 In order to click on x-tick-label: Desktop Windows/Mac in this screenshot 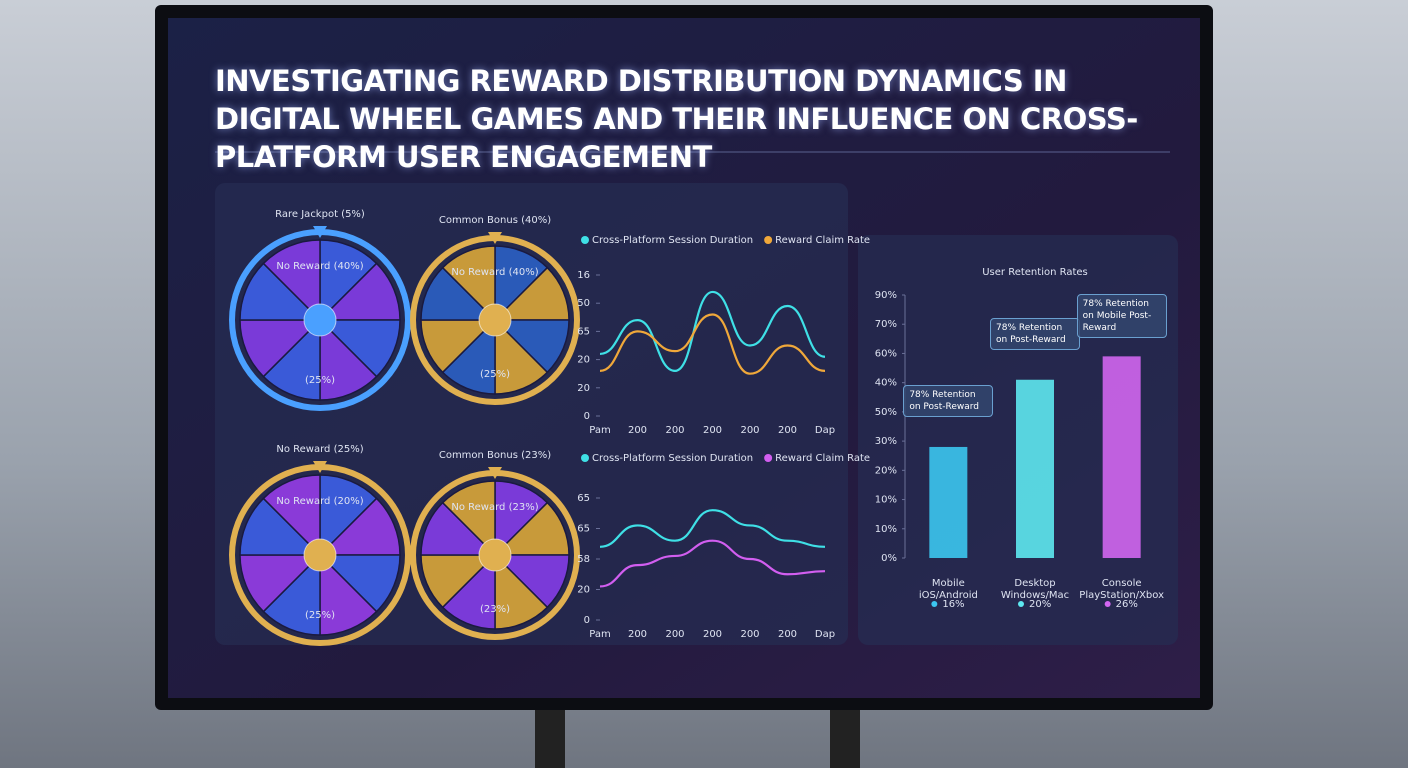, I will do `click(1035, 589)`.